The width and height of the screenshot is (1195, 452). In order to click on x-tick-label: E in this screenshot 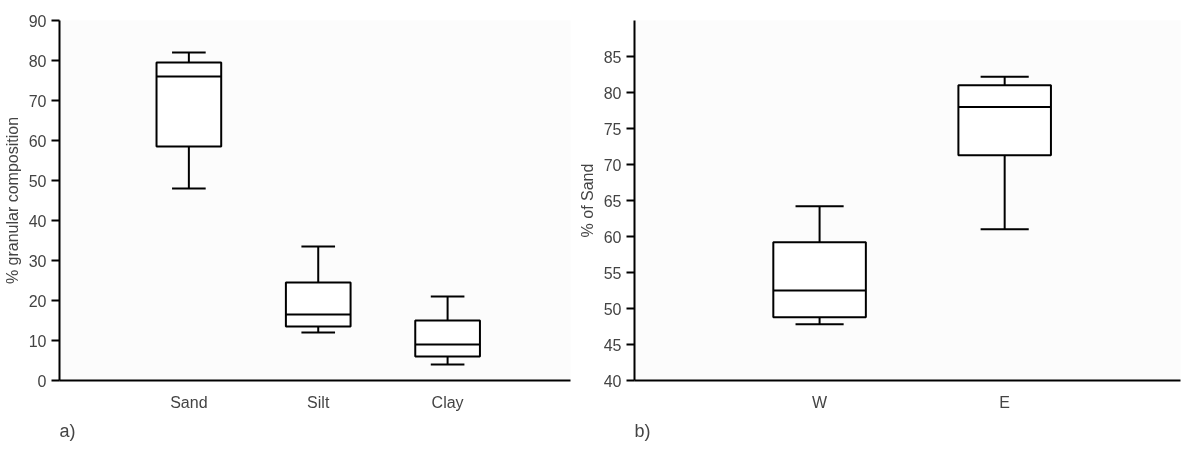, I will do `click(1005, 402)`.